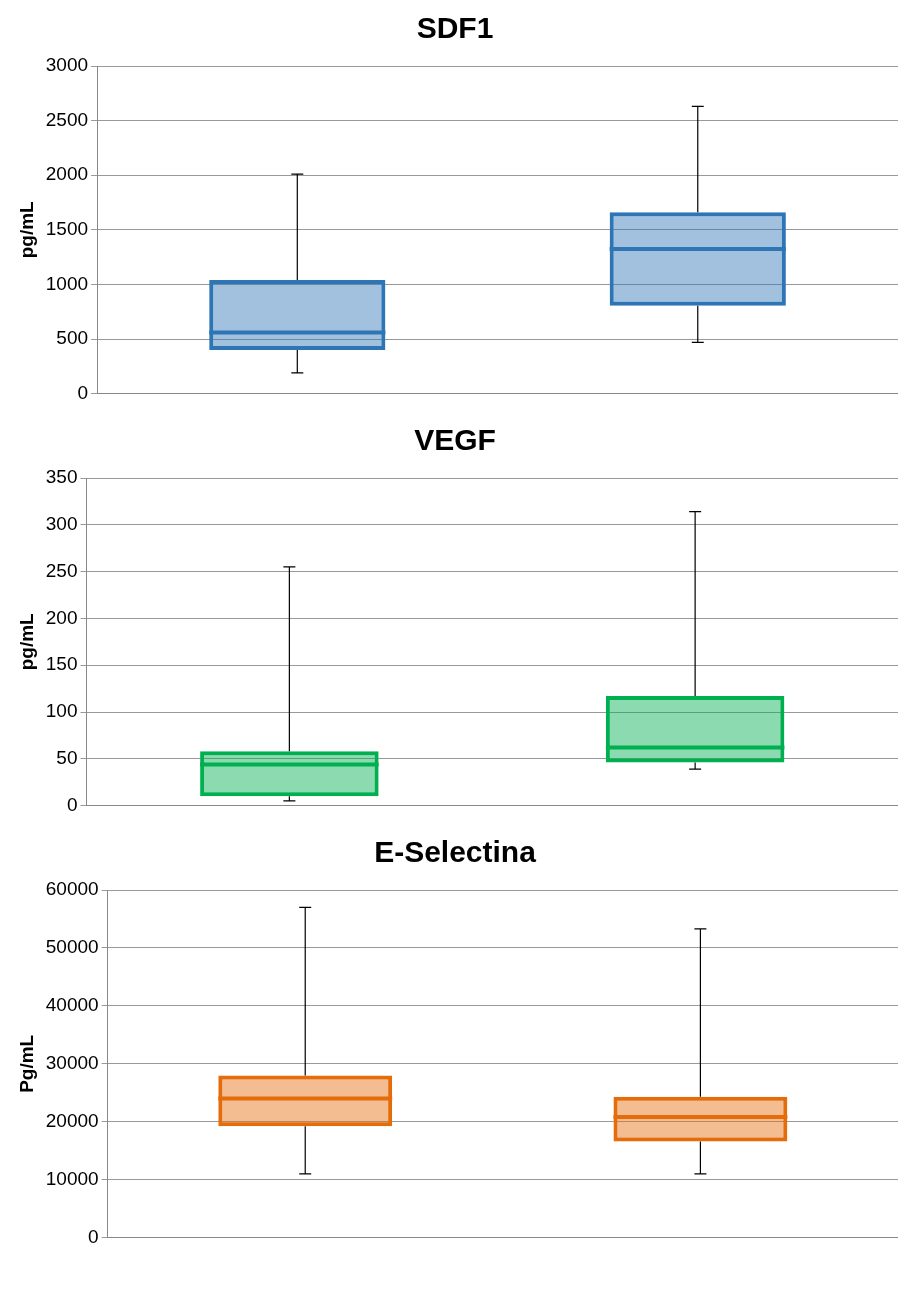  I want to click on chart-title: SDF1, so click(455, 28).